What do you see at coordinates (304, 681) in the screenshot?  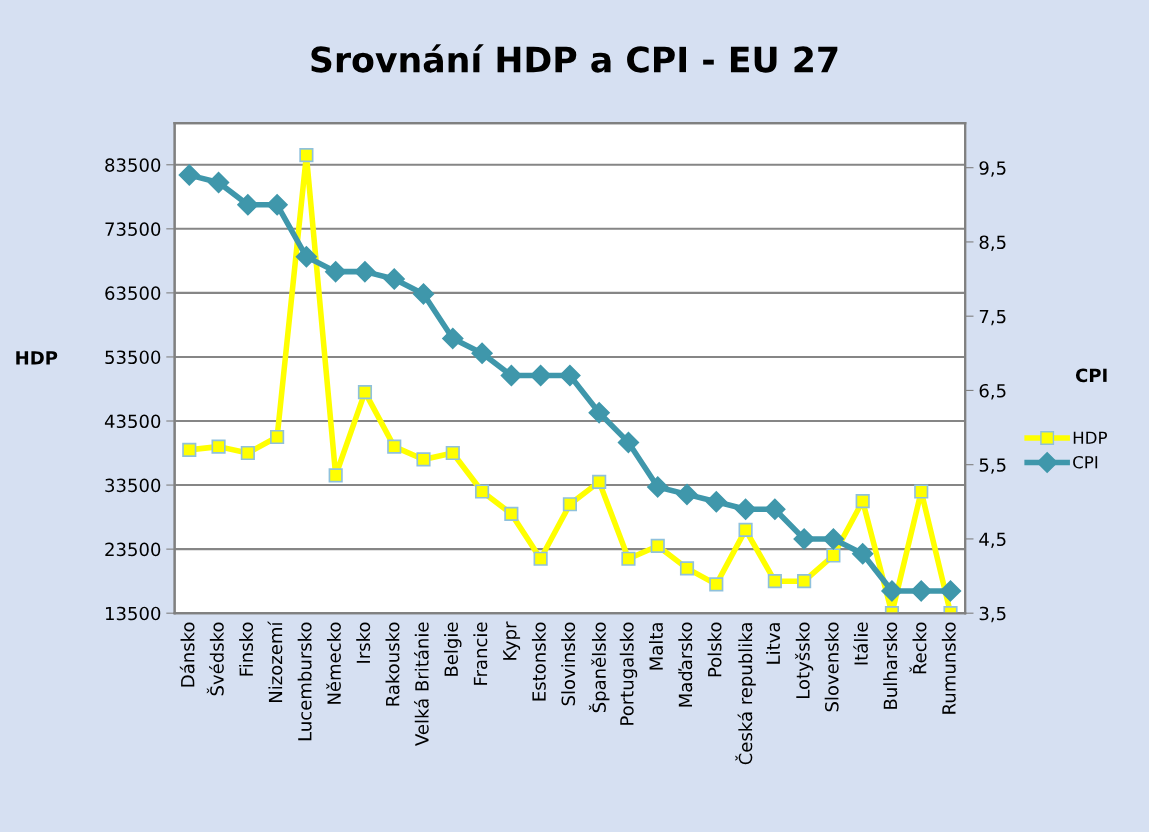 I see `x-tick-label: Lucembursko` at bounding box center [304, 681].